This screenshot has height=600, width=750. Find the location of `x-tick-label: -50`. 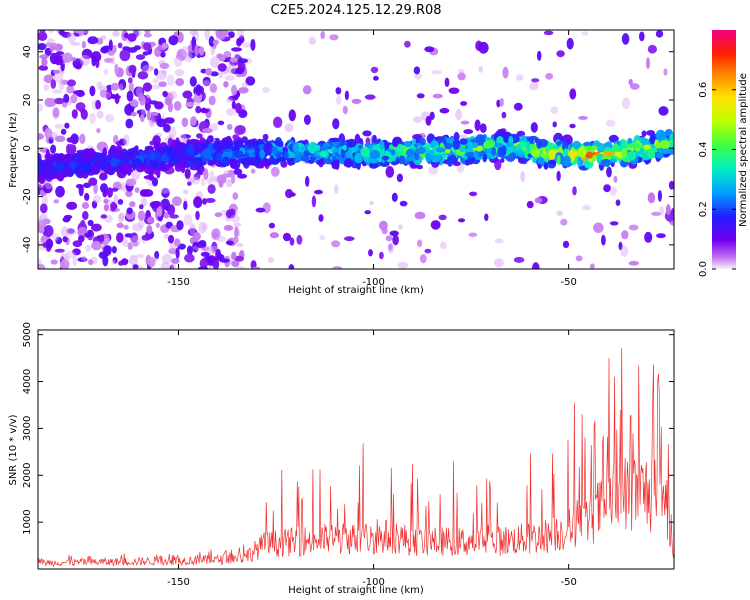

x-tick-label: -50 is located at coordinates (568, 582).